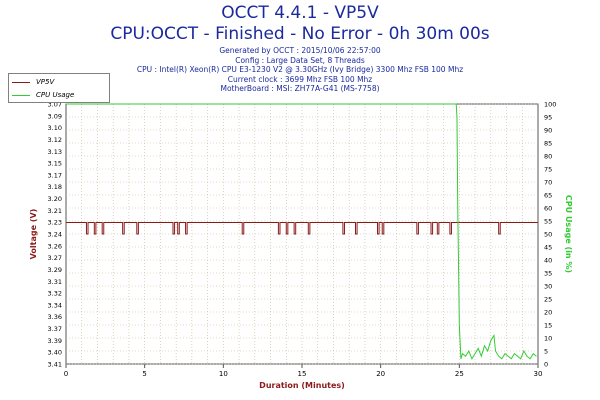 The image size is (600, 400). Describe the element at coordinates (55, 128) in the screenshot. I see `y-tick-label: 3.10` at that location.